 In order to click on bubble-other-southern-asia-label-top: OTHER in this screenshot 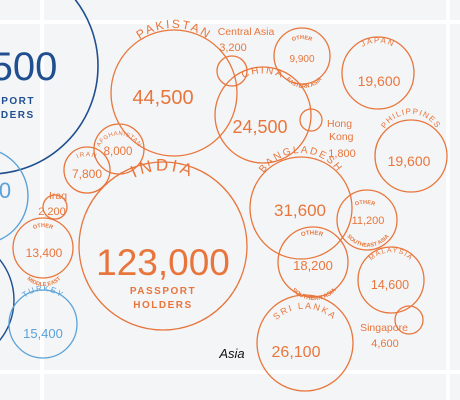, I will do `click(312, 235)`.